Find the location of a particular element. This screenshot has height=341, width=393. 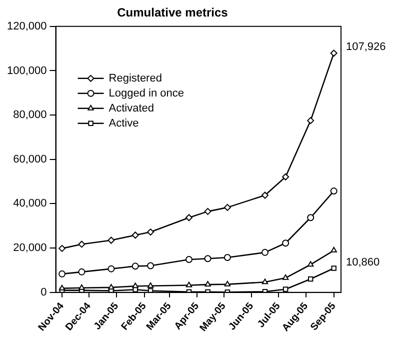

legend-label: Active is located at coordinates (123, 123).